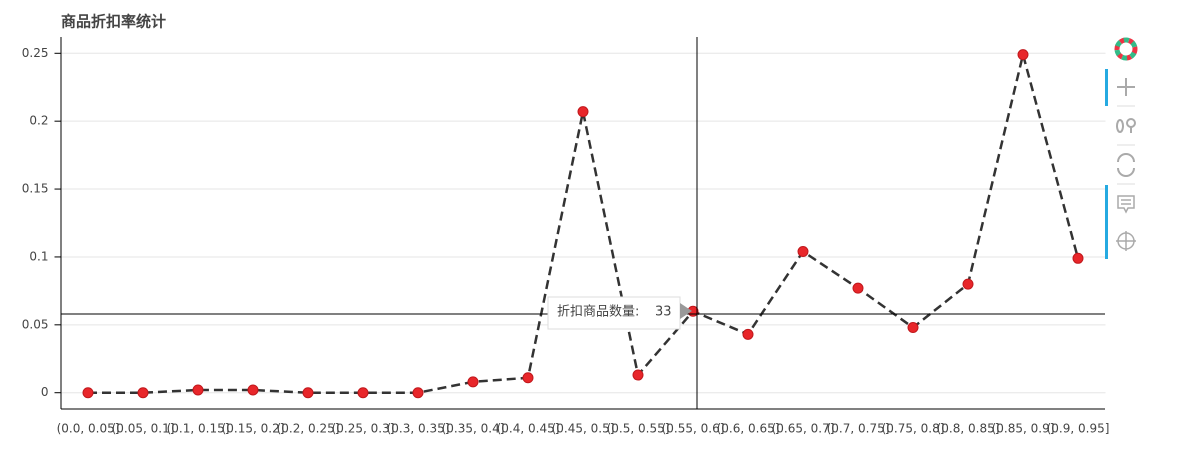 This screenshot has width=1177, height=468. I want to click on reset-tool, so click(1126, 165).